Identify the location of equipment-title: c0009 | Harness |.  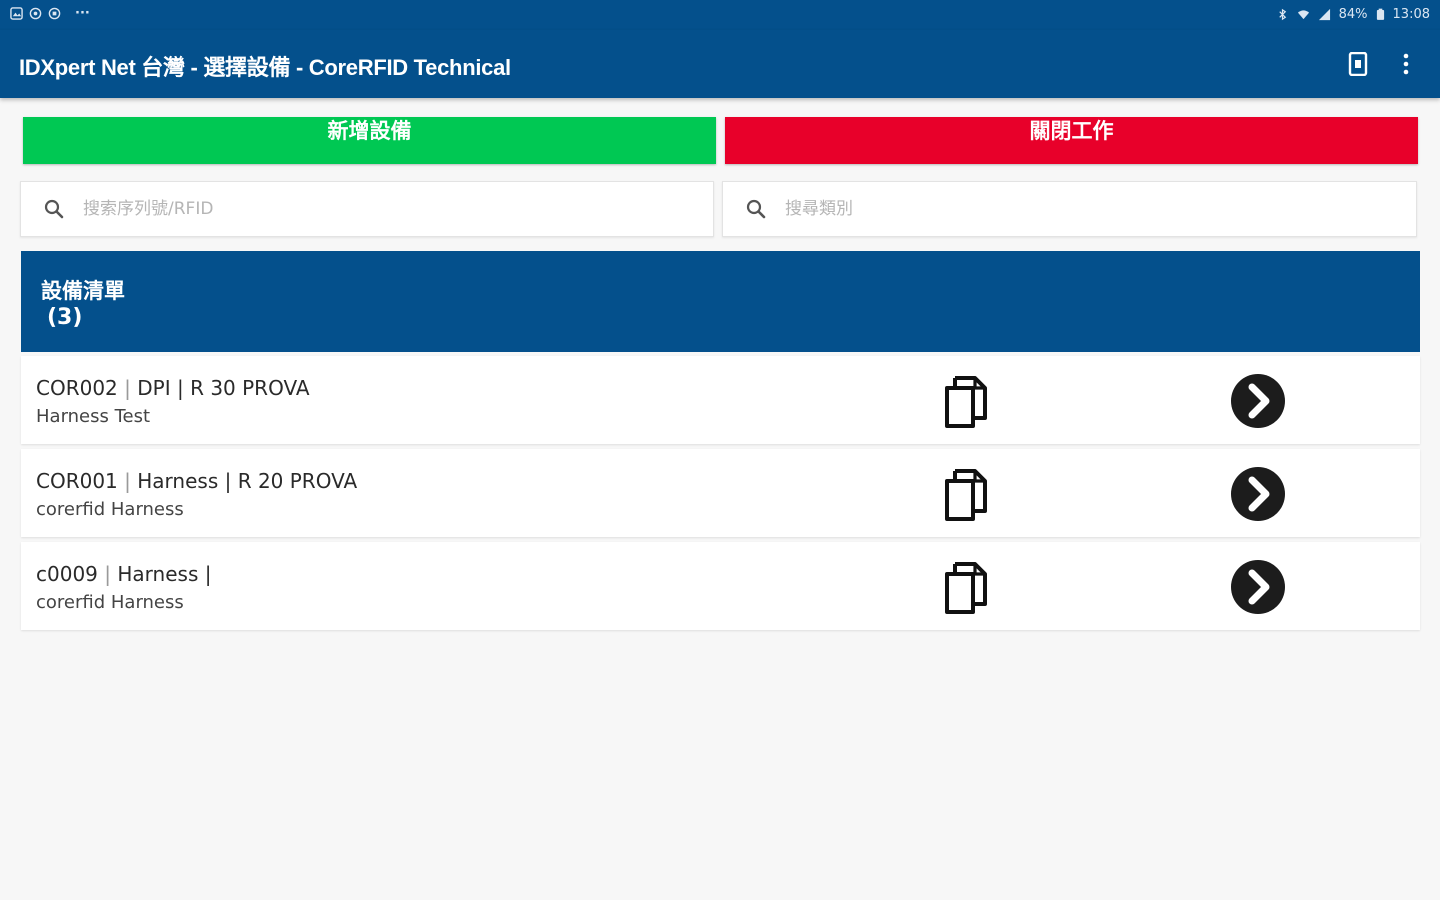
(123, 574).